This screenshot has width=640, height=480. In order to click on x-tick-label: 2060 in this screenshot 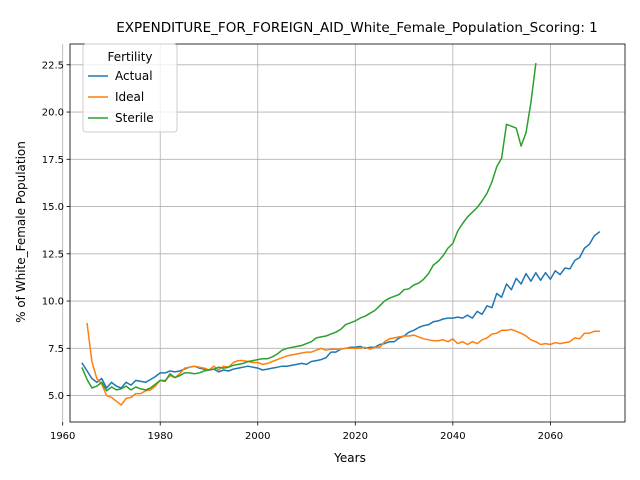, I will do `click(550, 436)`.